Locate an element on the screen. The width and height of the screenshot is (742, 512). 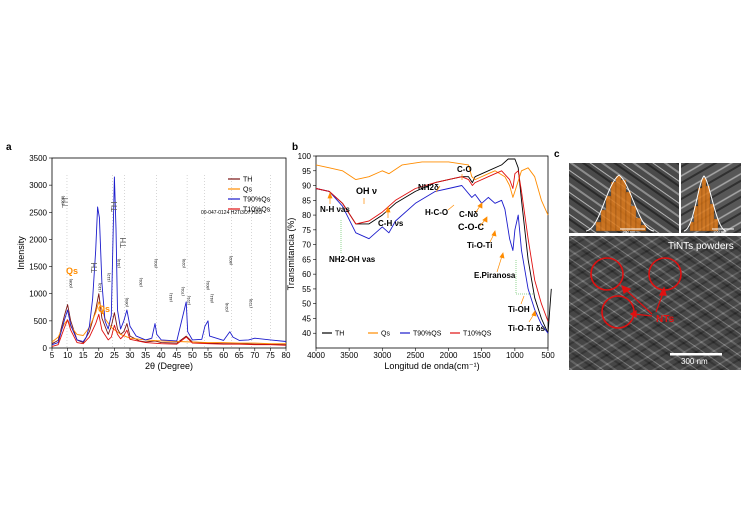
xrd-x-tick-label: 55 is located at coordinates (208, 355).